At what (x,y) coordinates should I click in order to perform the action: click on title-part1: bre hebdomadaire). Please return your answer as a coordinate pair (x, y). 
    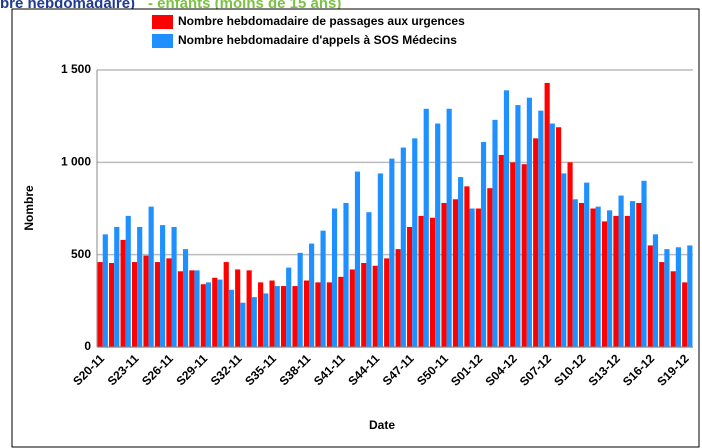
    Looking at the image, I should click on (67, 6).